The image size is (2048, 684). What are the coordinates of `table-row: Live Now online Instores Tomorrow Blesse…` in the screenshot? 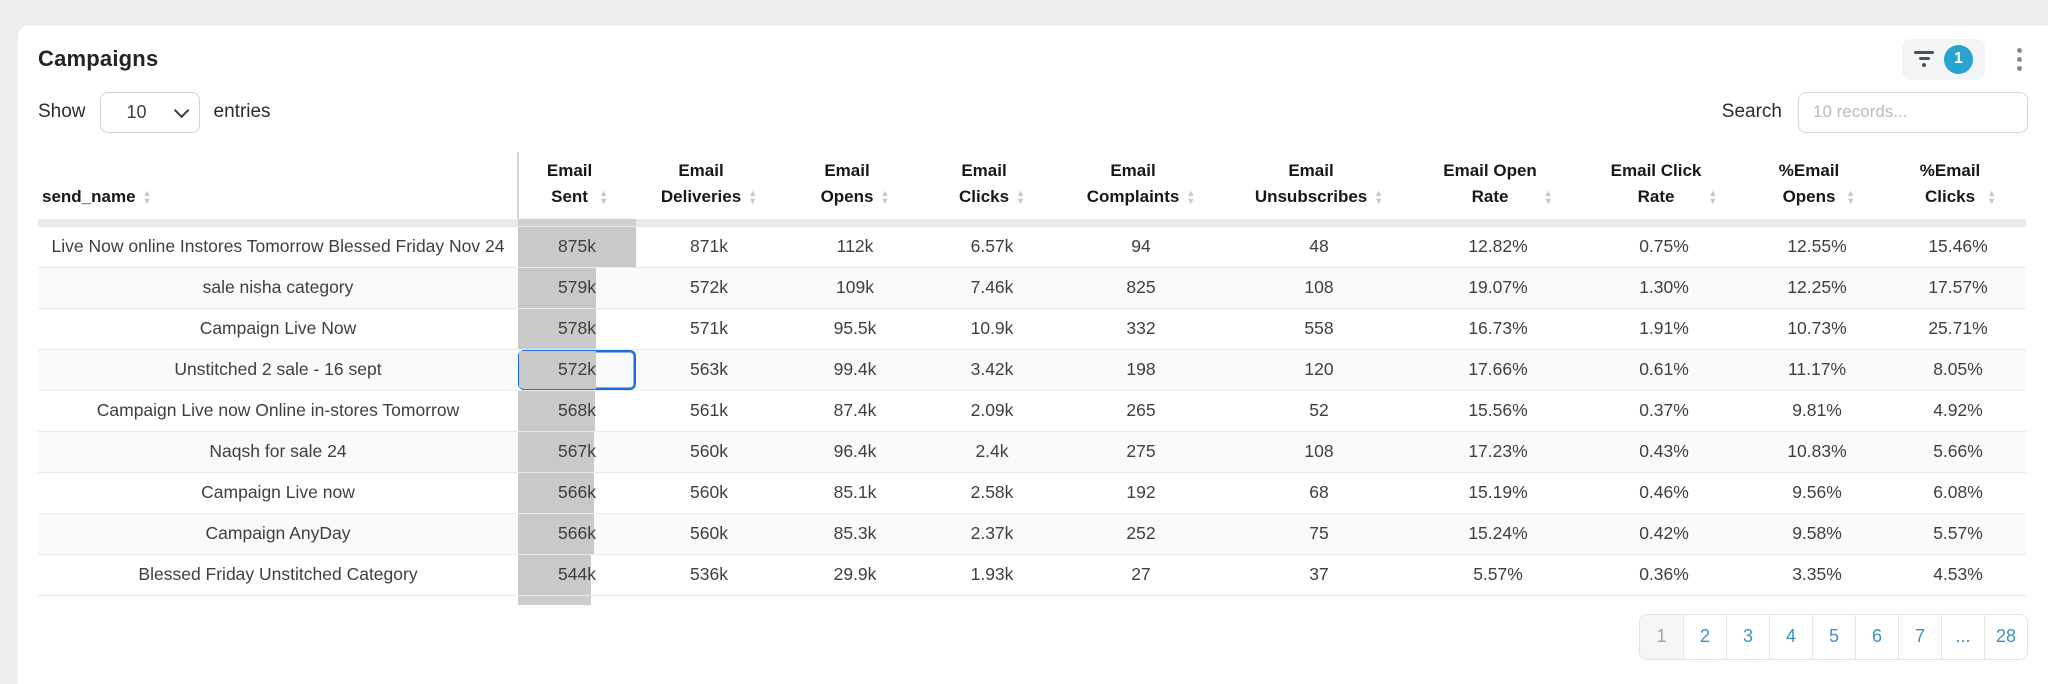 It's located at (1032, 247).